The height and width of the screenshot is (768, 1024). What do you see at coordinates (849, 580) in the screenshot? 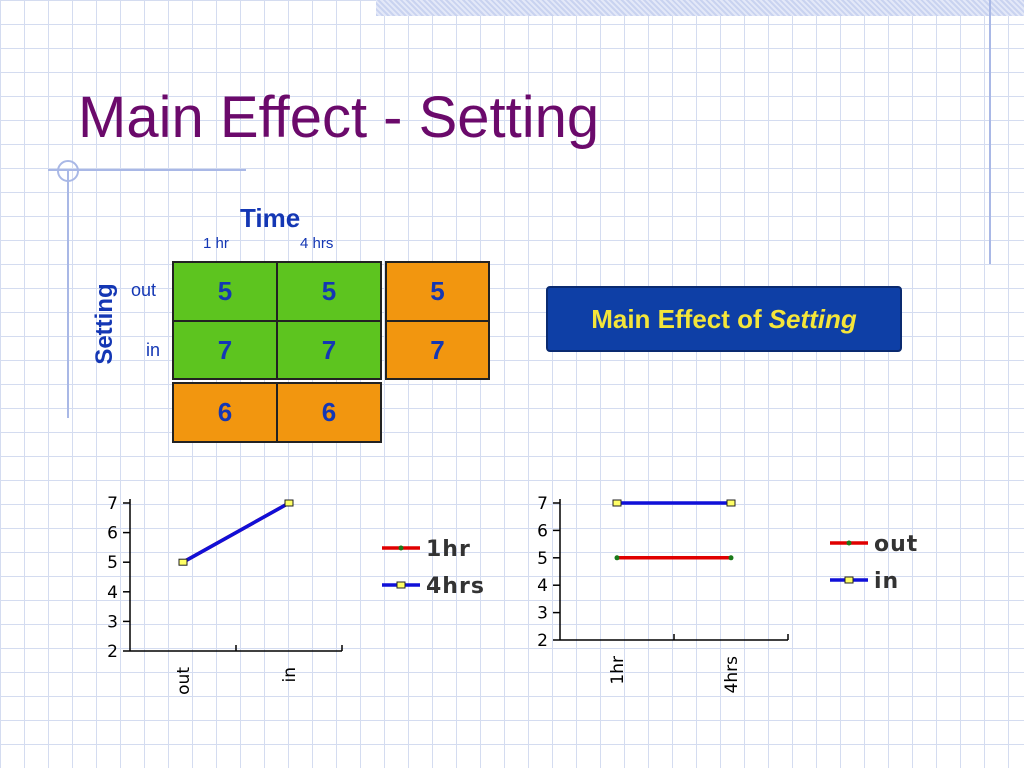
I see `legend-marker-in` at bounding box center [849, 580].